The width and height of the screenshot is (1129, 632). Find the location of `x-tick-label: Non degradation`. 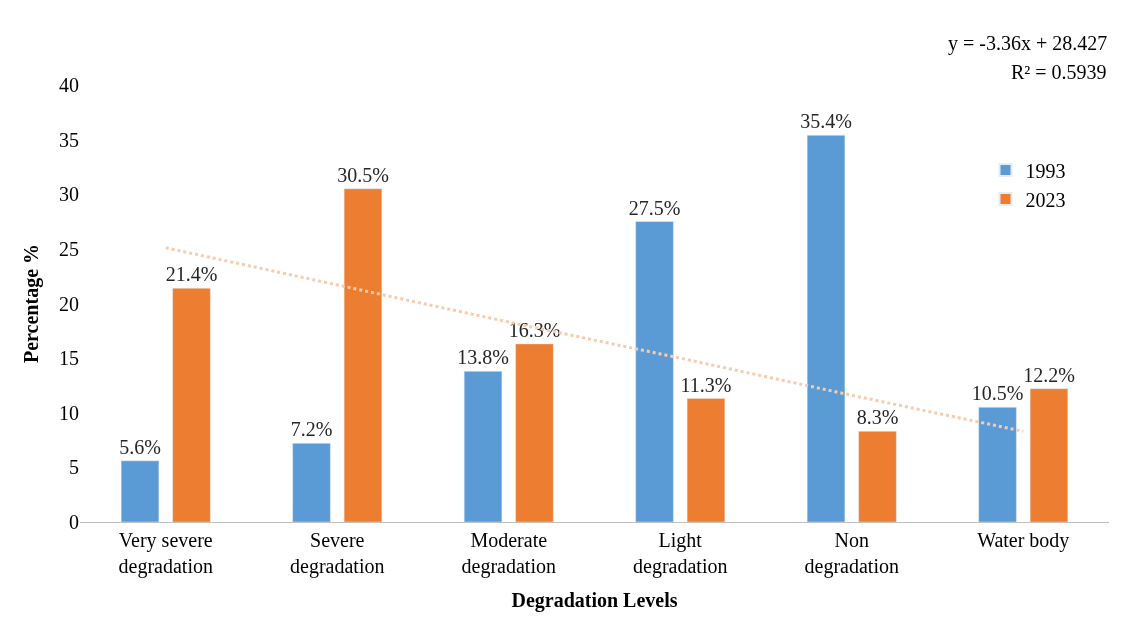

x-tick-label: Non degradation is located at coordinates (851, 553).